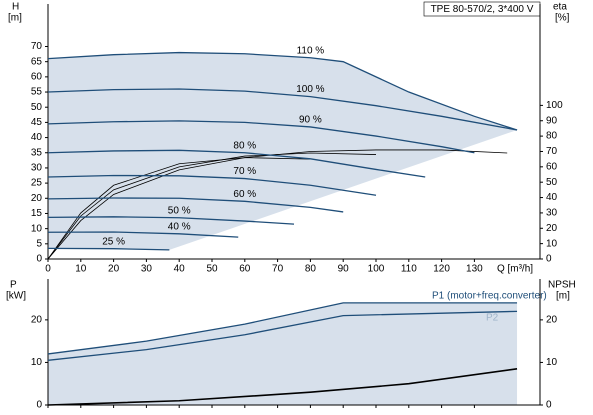  What do you see at coordinates (560, 7) in the screenshot?
I see `y2-label: eta` at bounding box center [560, 7].